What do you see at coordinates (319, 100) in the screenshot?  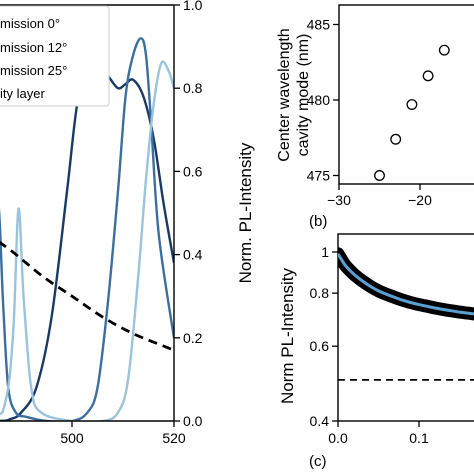 I see `scatter-y-tick-label: 480` at bounding box center [319, 100].